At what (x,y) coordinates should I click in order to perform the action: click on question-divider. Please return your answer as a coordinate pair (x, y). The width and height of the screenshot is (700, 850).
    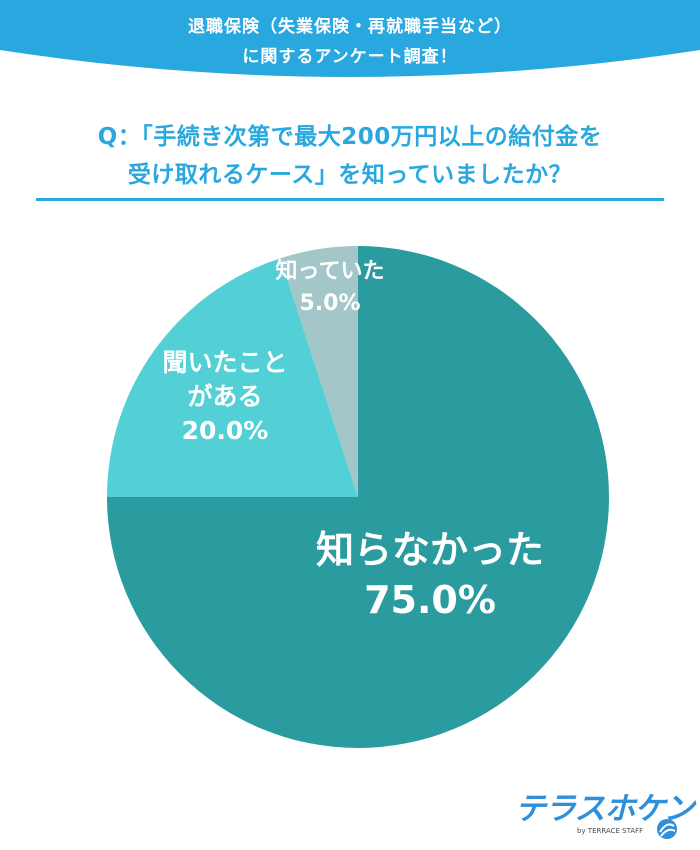
    Looking at the image, I should click on (350, 199).